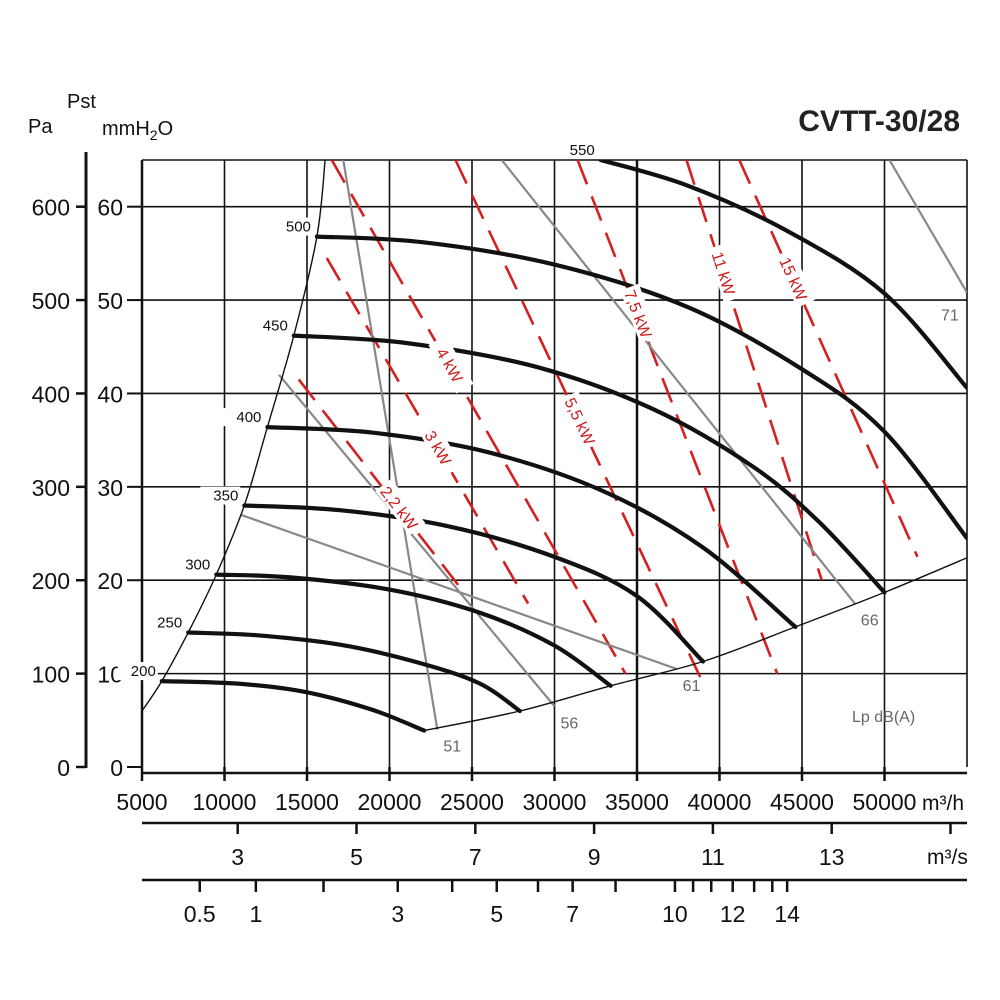  Describe the element at coordinates (570, 723) in the screenshot. I see `noise-label: 56` at that location.